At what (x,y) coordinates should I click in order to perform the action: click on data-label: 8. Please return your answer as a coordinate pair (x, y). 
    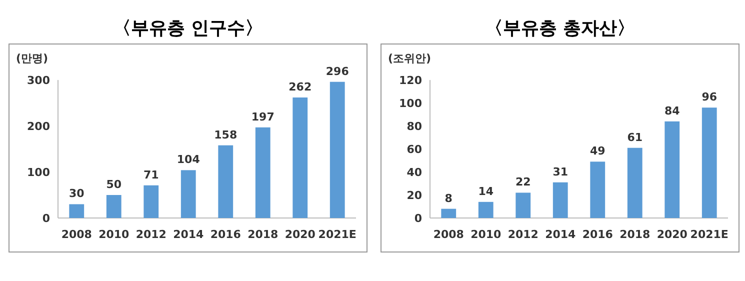
    Looking at the image, I should click on (448, 198).